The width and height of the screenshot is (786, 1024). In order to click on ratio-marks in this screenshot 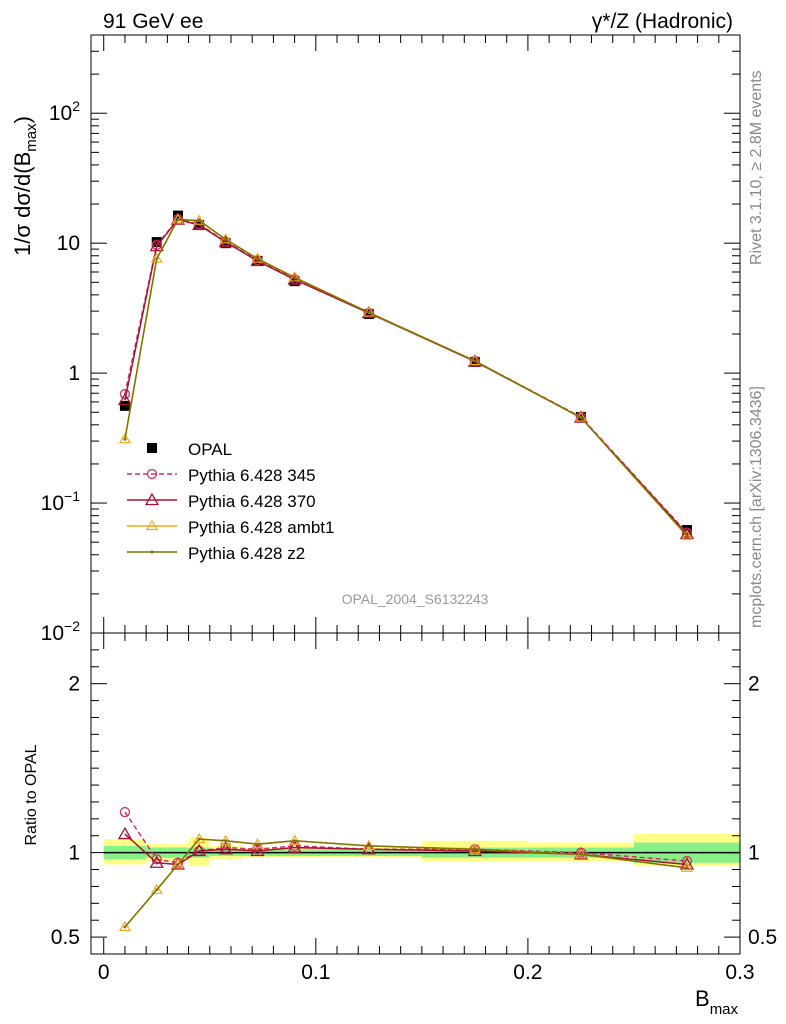, I will do `click(406, 869)`.